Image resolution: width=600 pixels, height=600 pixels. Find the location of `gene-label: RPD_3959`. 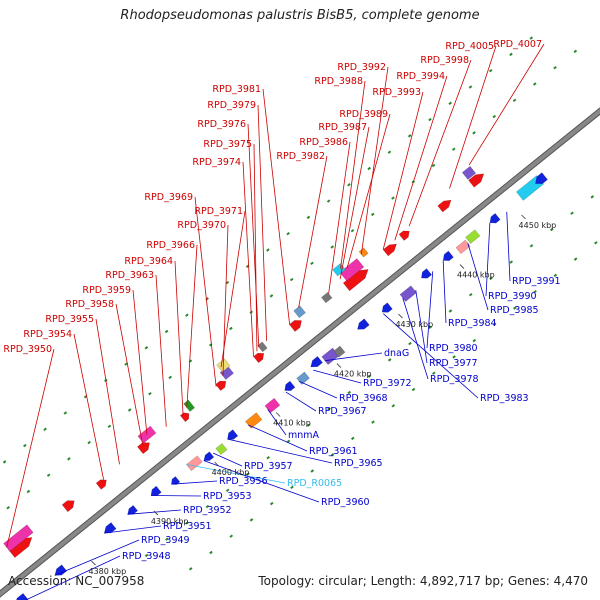

gene-label: RPD_3959 is located at coordinates (106, 290).